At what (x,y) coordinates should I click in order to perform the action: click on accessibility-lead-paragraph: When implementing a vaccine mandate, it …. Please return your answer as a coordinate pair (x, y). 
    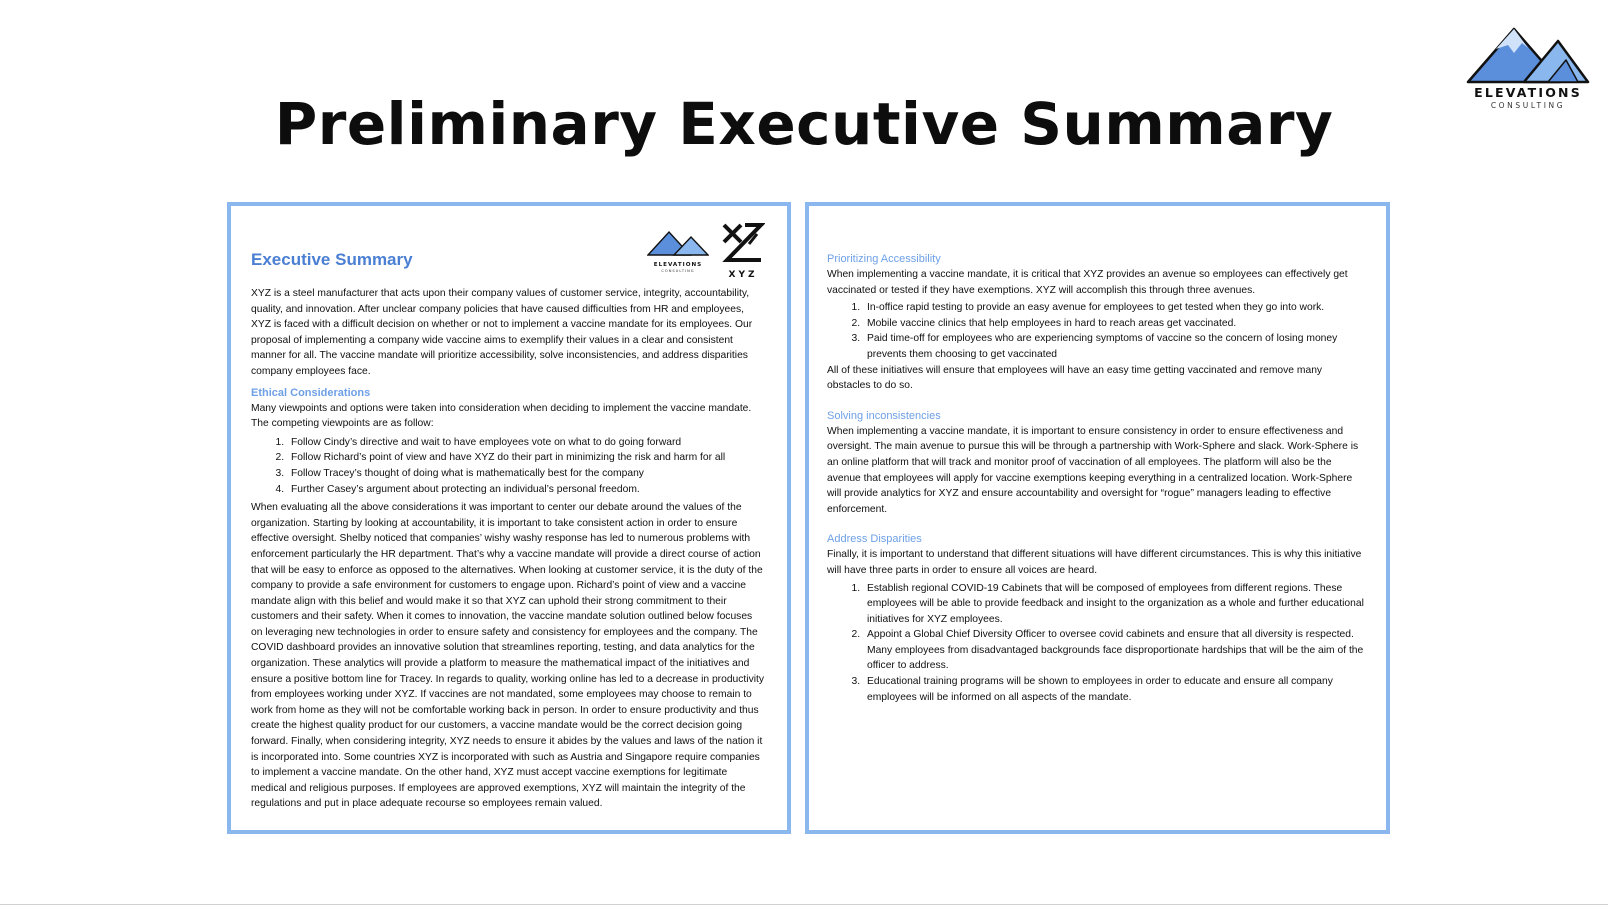
    Looking at the image, I should click on (1087, 282).